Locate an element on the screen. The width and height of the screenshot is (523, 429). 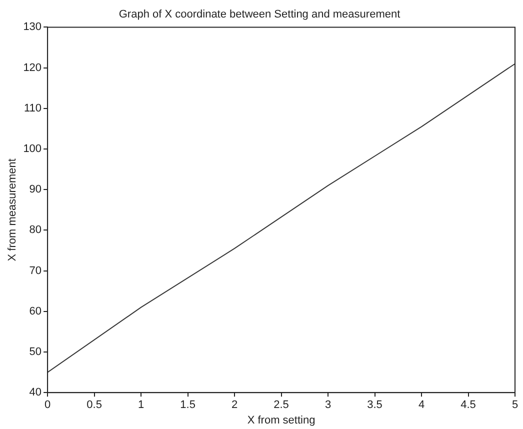
x-tick-label: 2.5 is located at coordinates (281, 405).